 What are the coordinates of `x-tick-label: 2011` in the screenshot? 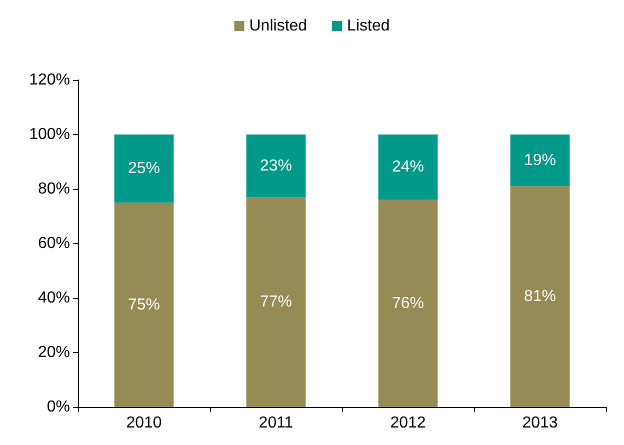 It's located at (276, 423).